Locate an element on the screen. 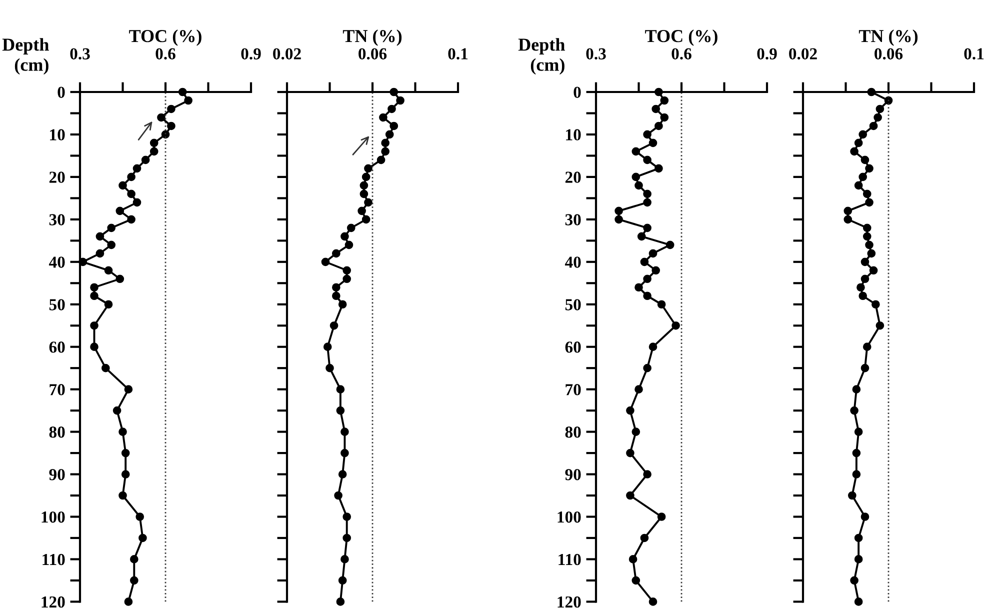  chart-title: TOC (%) is located at coordinates (165, 37).